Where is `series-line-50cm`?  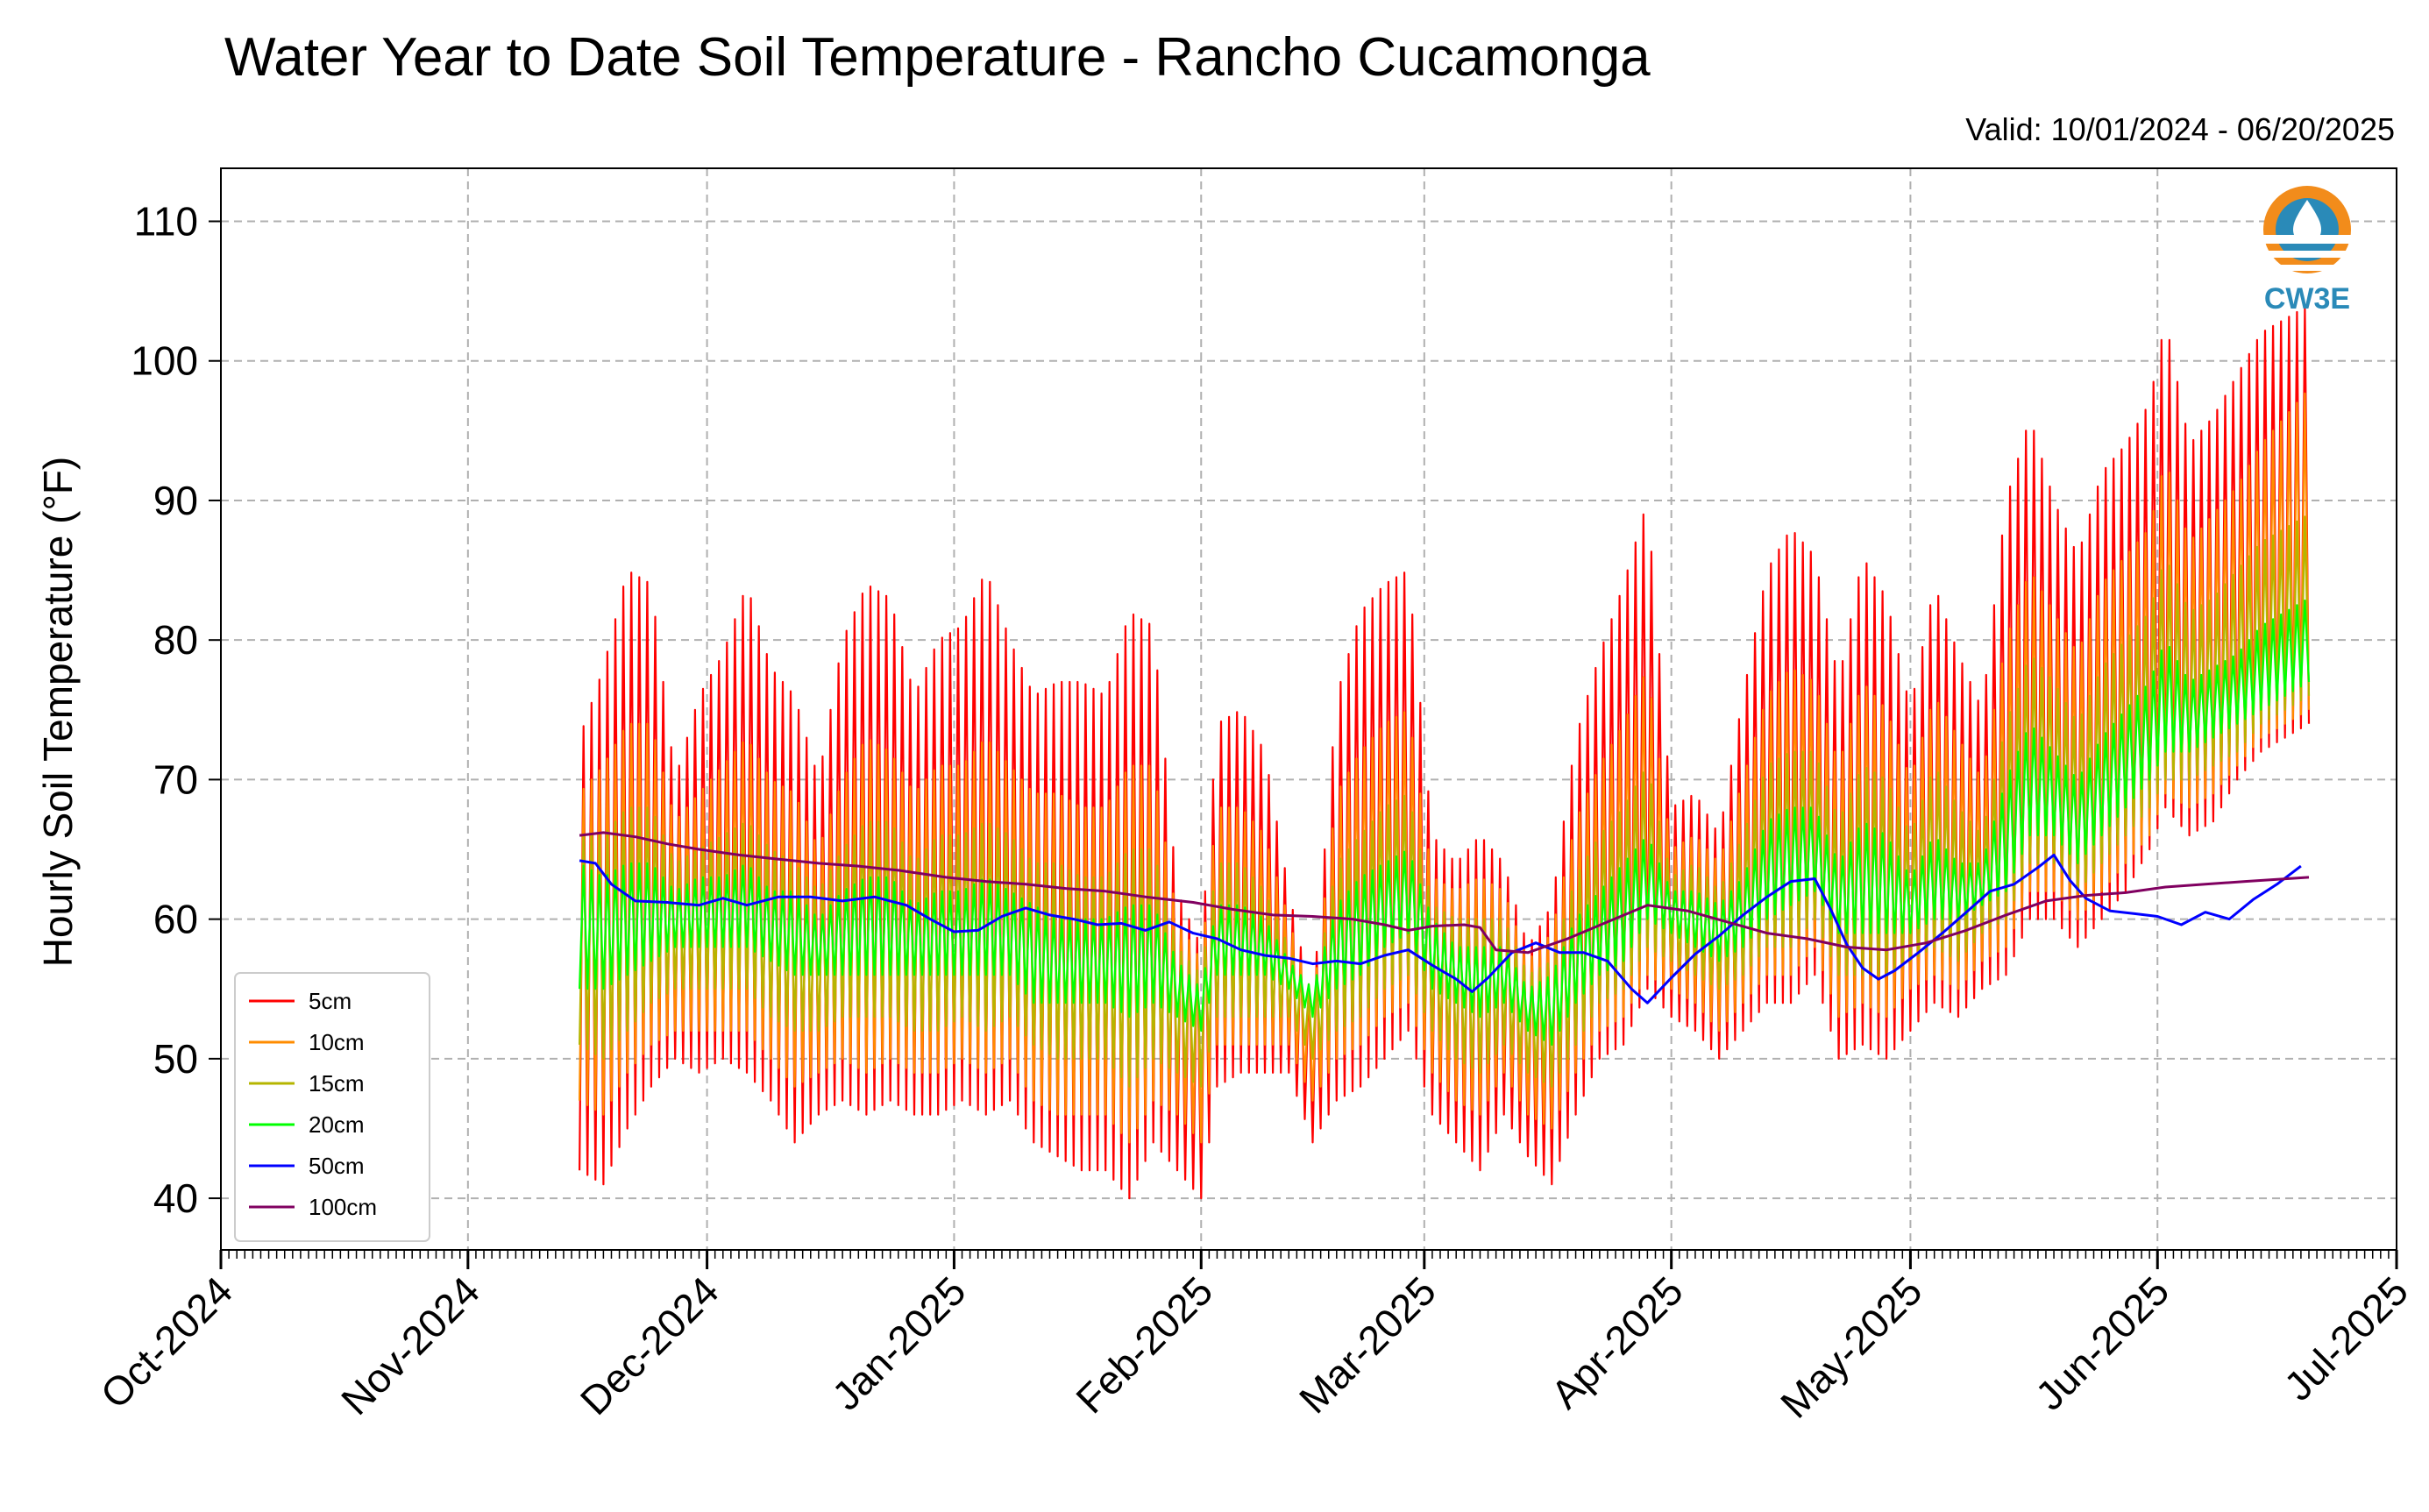
series-line-50cm is located at coordinates (1441, 928).